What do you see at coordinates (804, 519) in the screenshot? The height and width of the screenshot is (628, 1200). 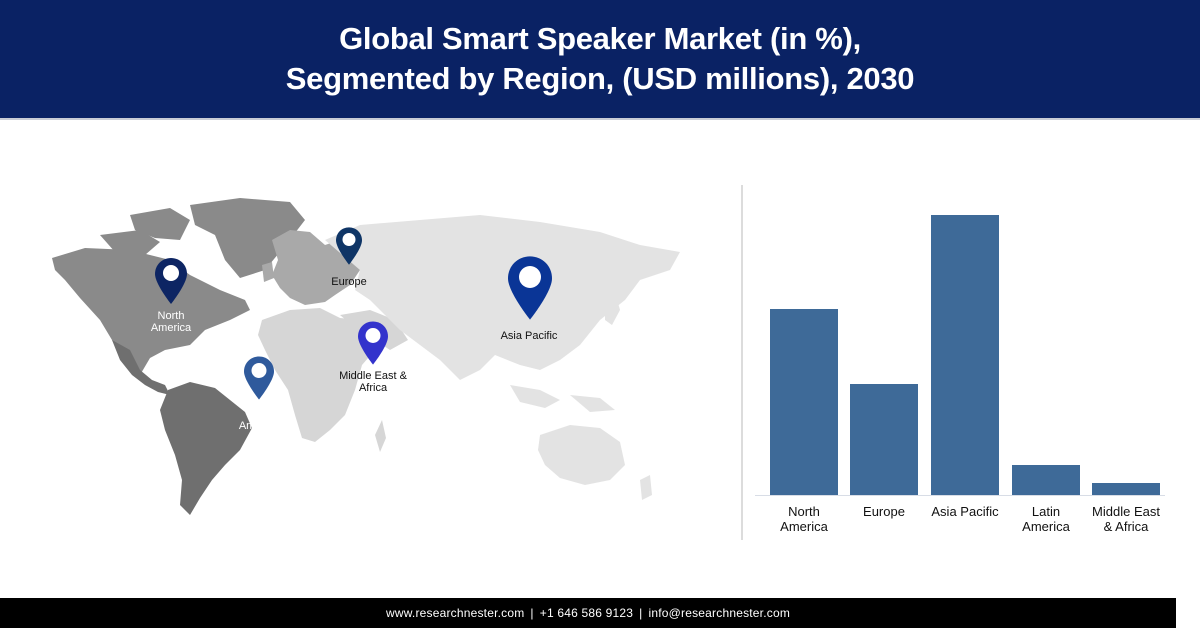 I see `x-tick-label: North America` at bounding box center [804, 519].